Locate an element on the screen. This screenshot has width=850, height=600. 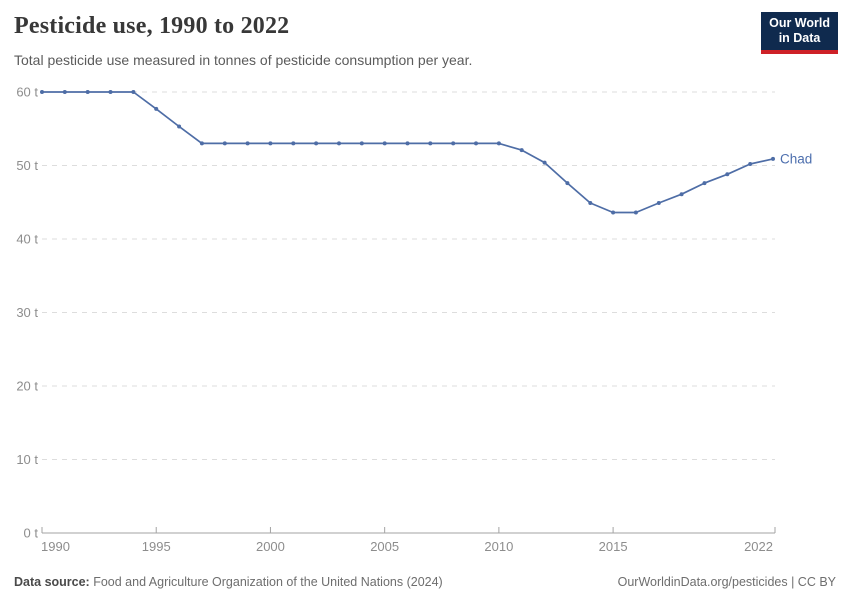
owid-logo-line2: in Data is located at coordinates (799, 38).